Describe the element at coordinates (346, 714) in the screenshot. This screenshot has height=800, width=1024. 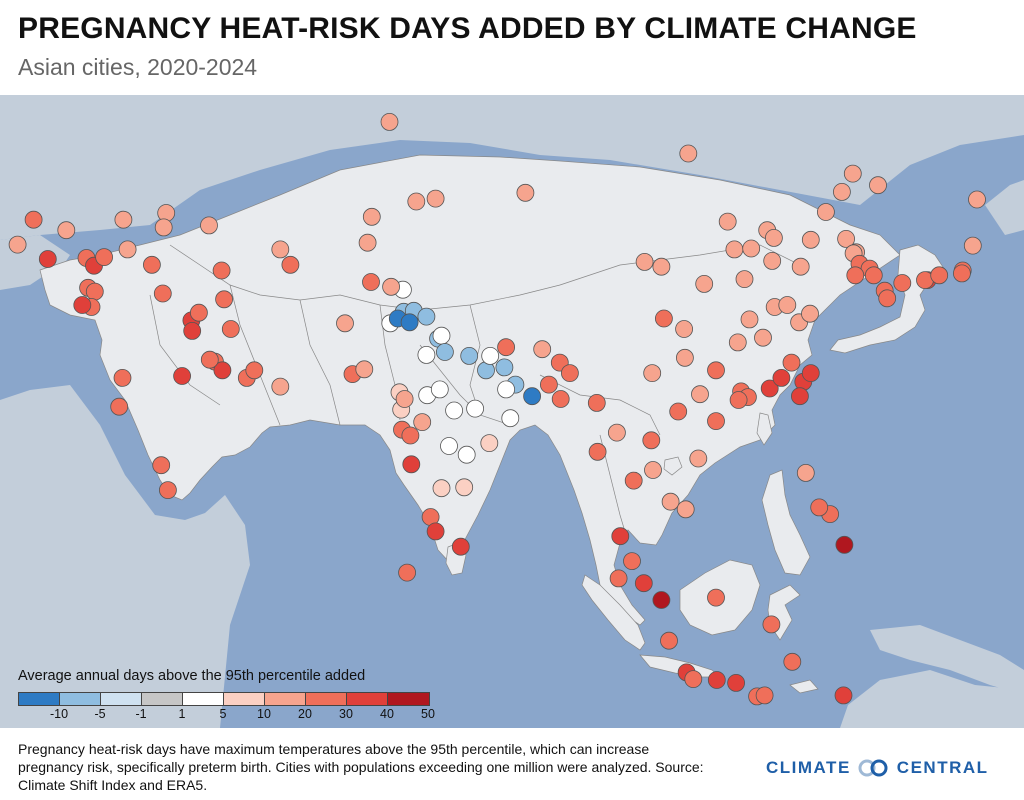
I see `legend-tick-label: 30` at that location.